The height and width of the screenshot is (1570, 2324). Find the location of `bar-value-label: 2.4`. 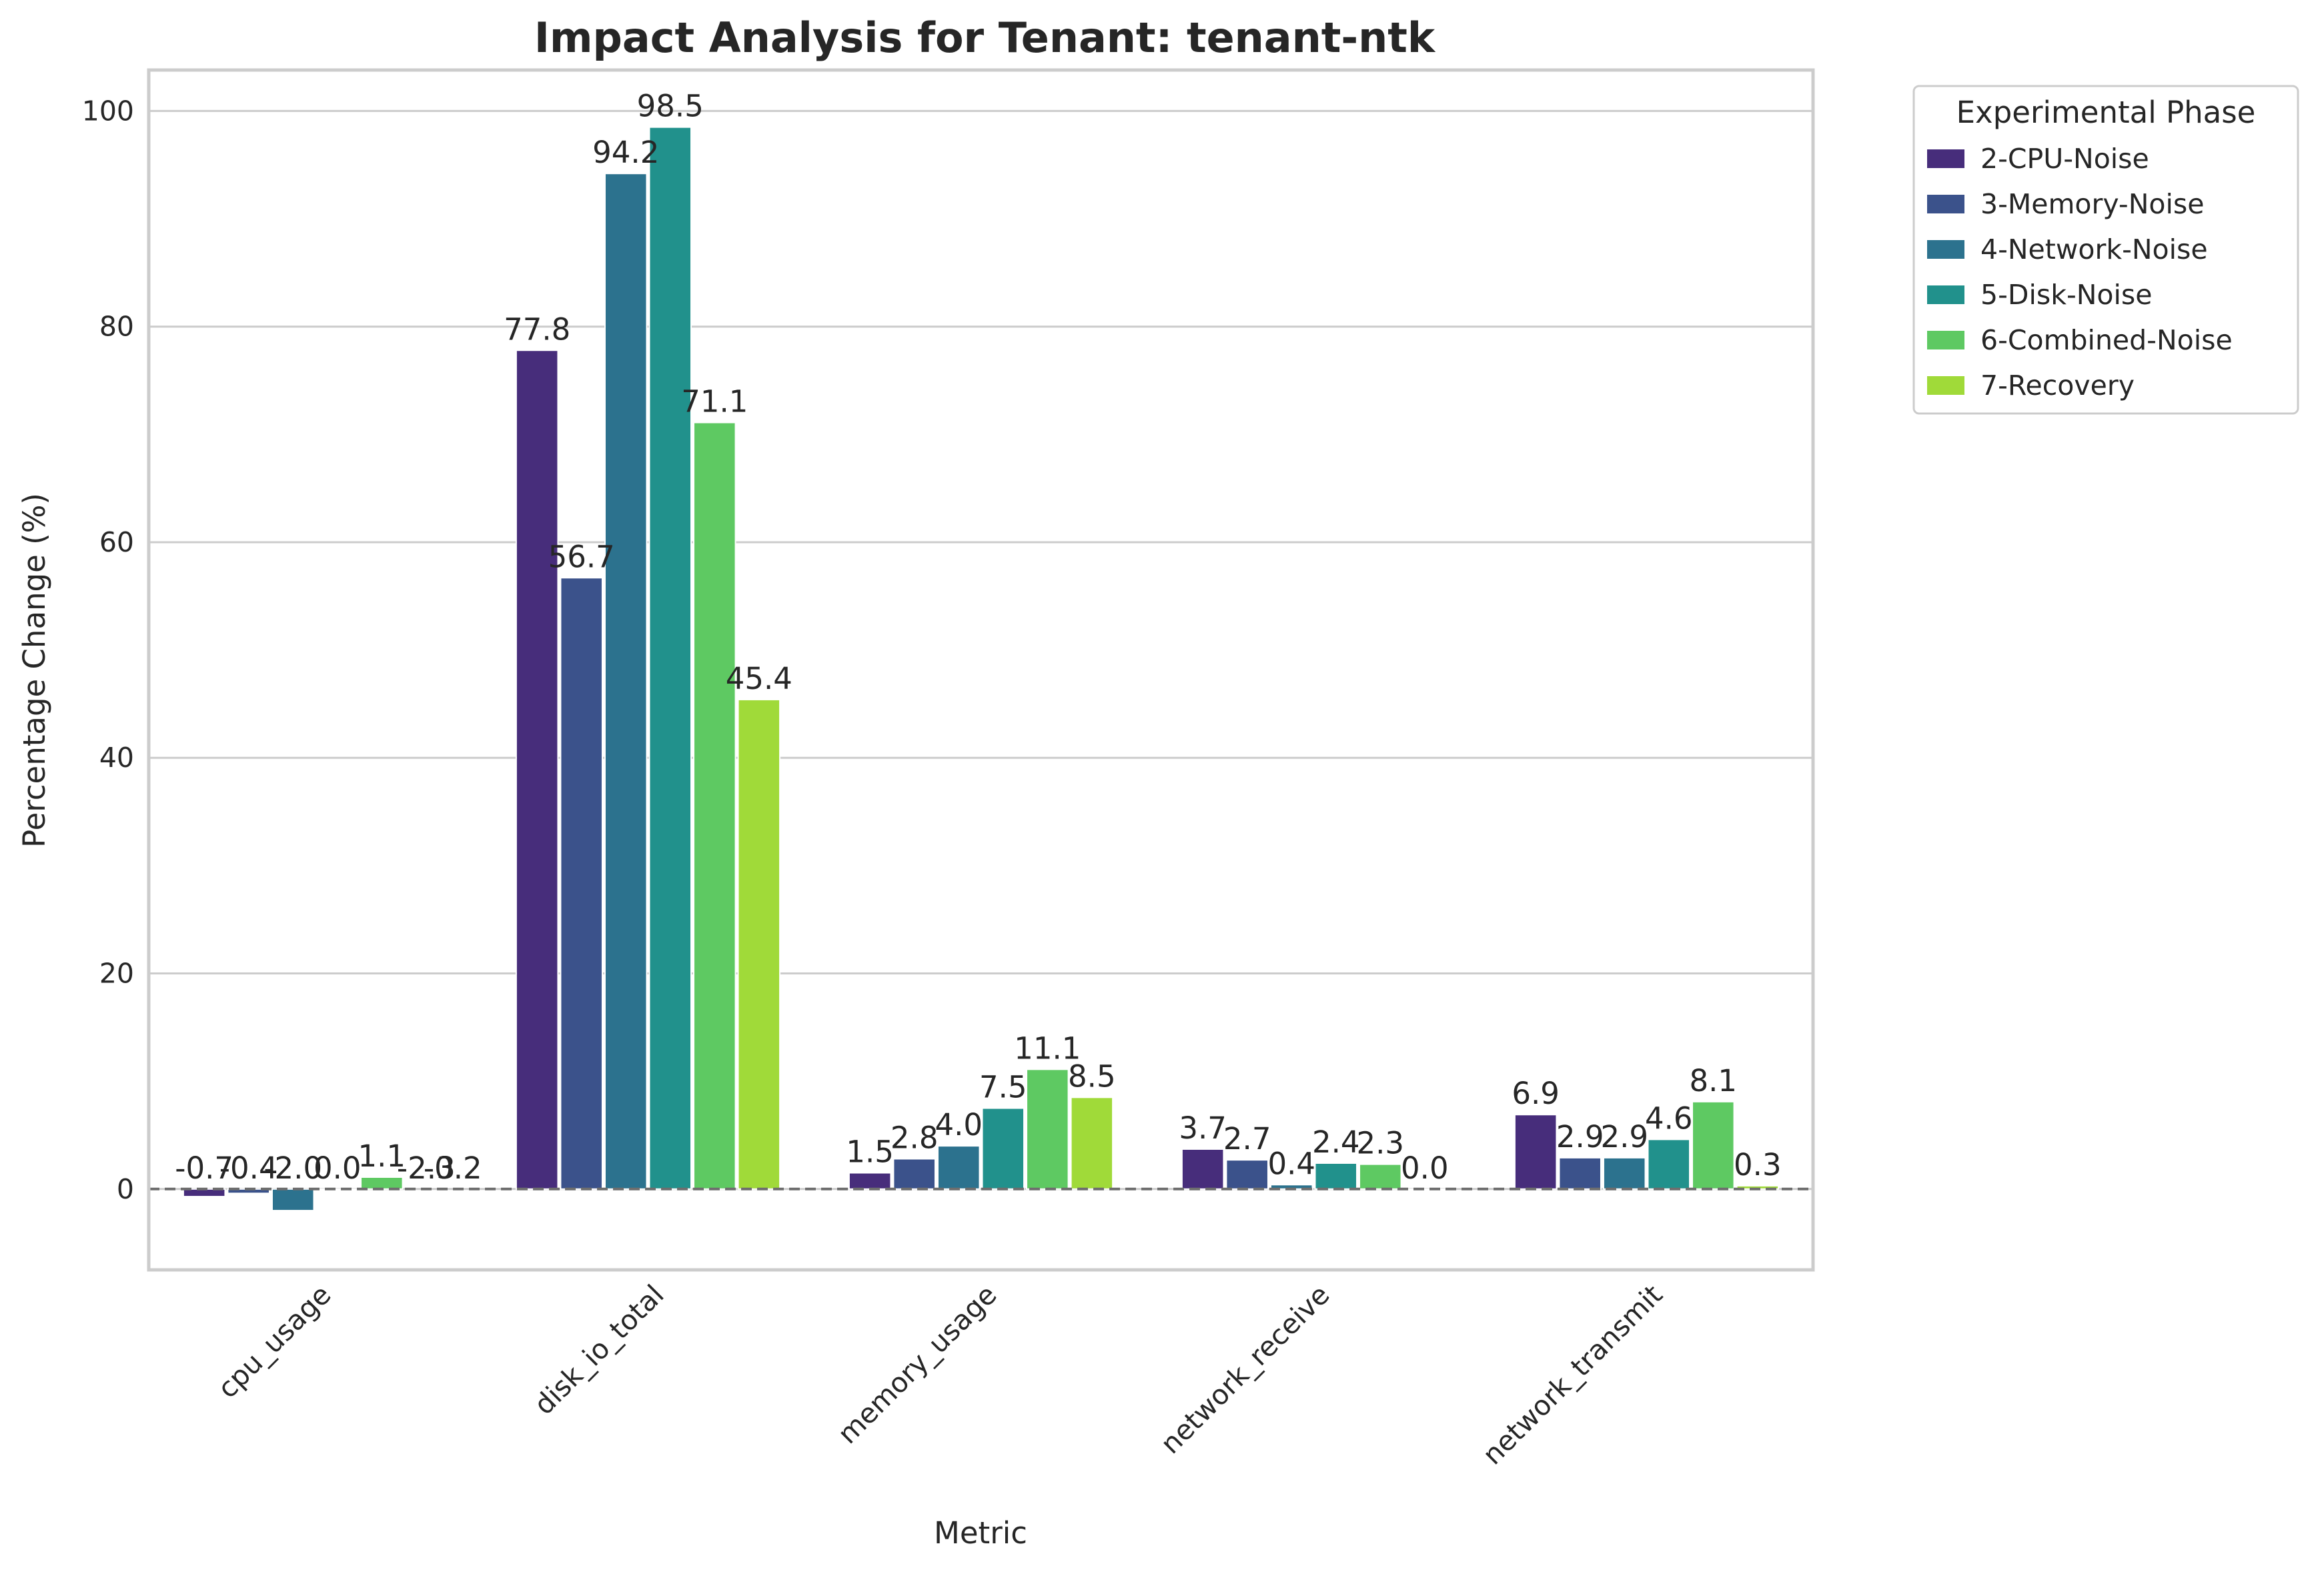

bar-value-label: 2.4 is located at coordinates (1336, 1142).